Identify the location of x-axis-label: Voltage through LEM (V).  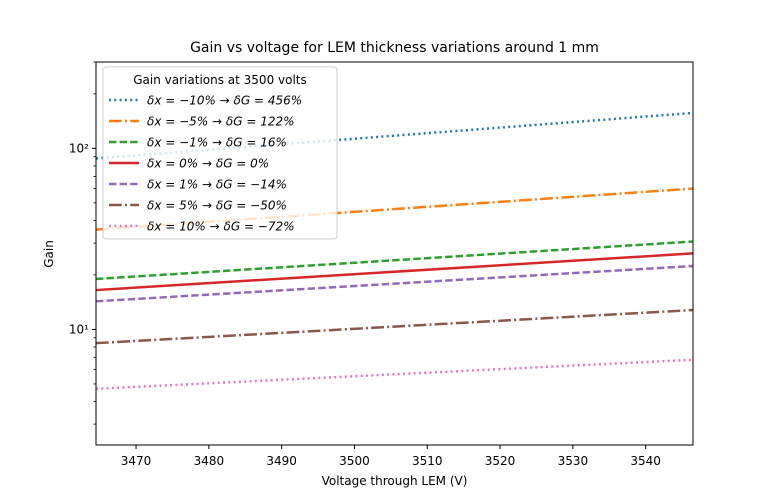
(395, 481).